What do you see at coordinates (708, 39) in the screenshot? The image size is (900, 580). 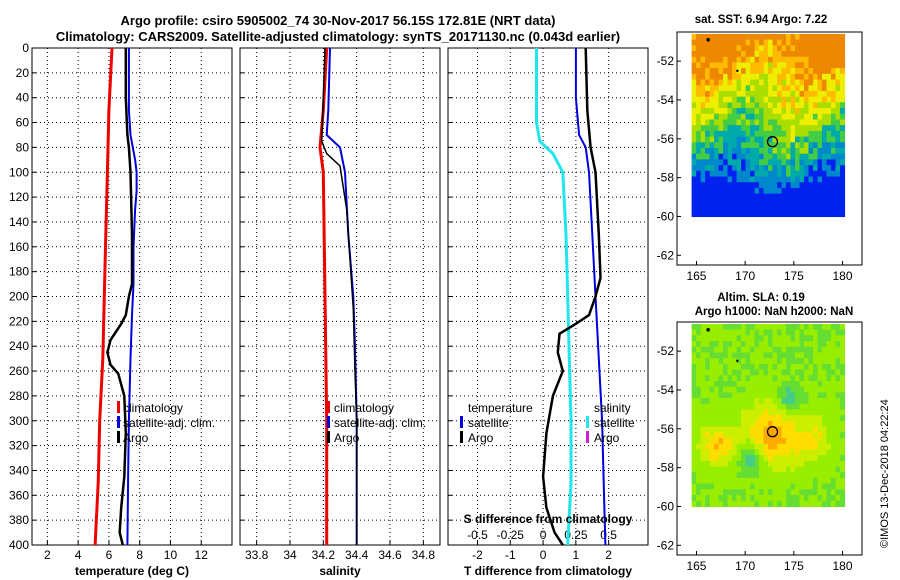 I see `island-dot` at bounding box center [708, 39].